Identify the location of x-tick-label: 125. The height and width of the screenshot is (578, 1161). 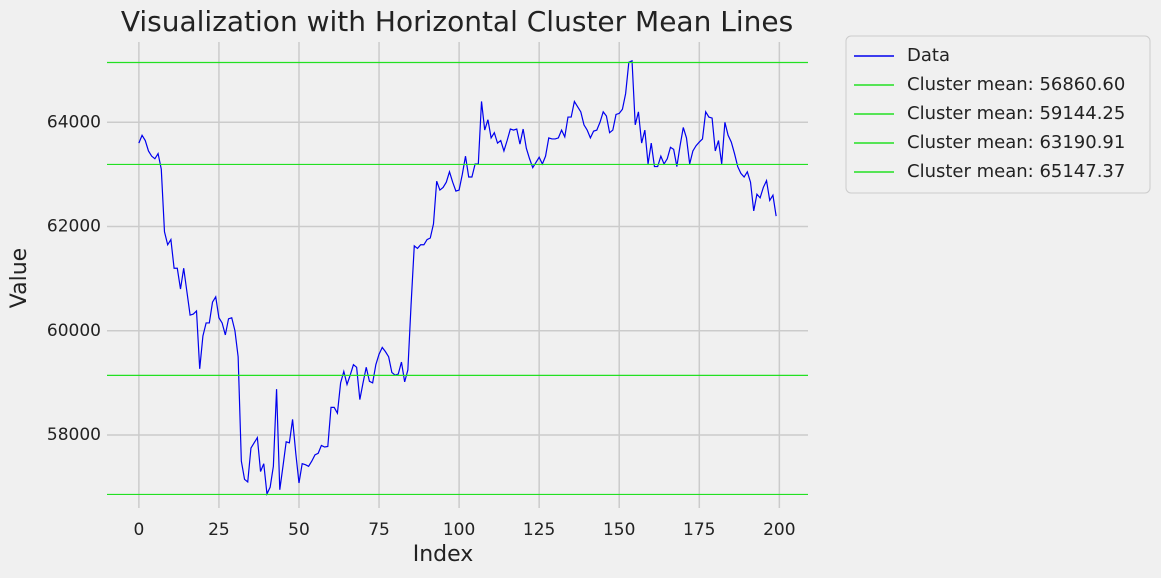
(539, 530).